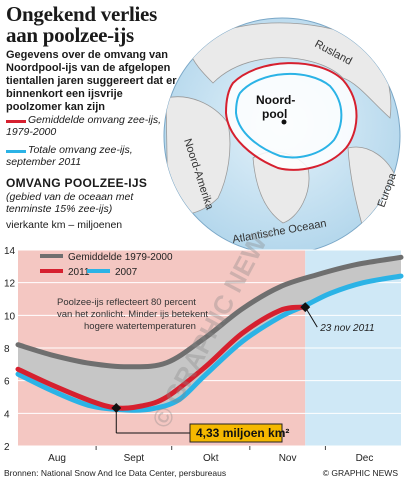  I want to click on end-label: 23 nov 2011, so click(346, 328).